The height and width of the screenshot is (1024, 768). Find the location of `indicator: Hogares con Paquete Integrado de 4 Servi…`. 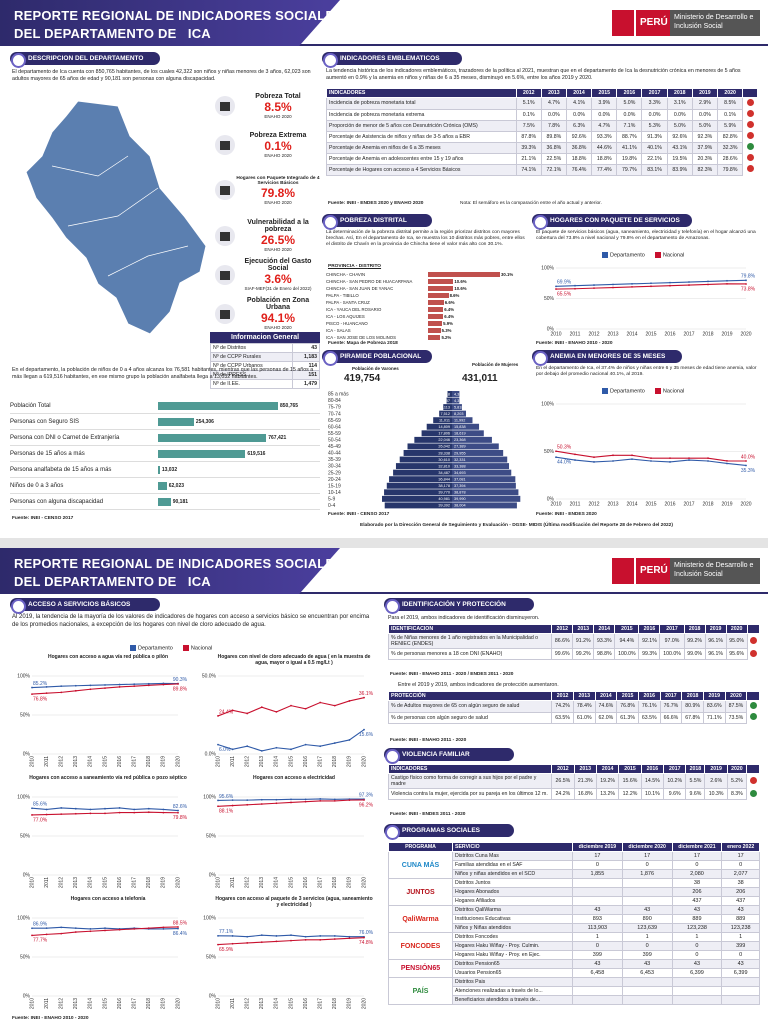

indicator: Hogares con Paquete Integrado de 4 Servi… is located at coordinates (267, 190).